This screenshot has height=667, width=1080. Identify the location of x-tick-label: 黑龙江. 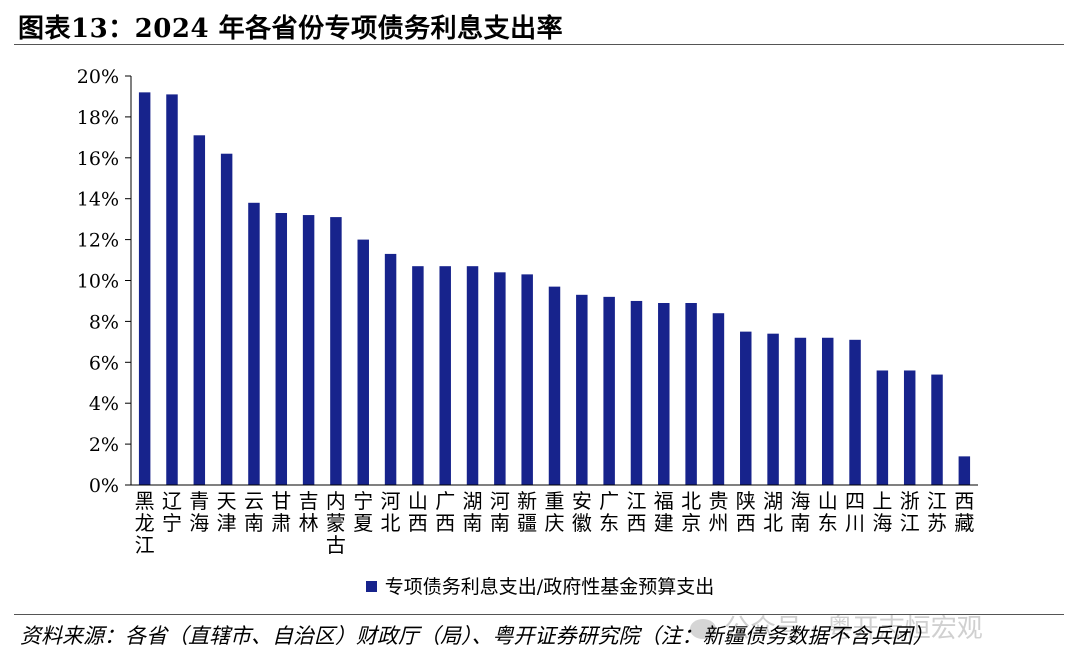
(145, 523).